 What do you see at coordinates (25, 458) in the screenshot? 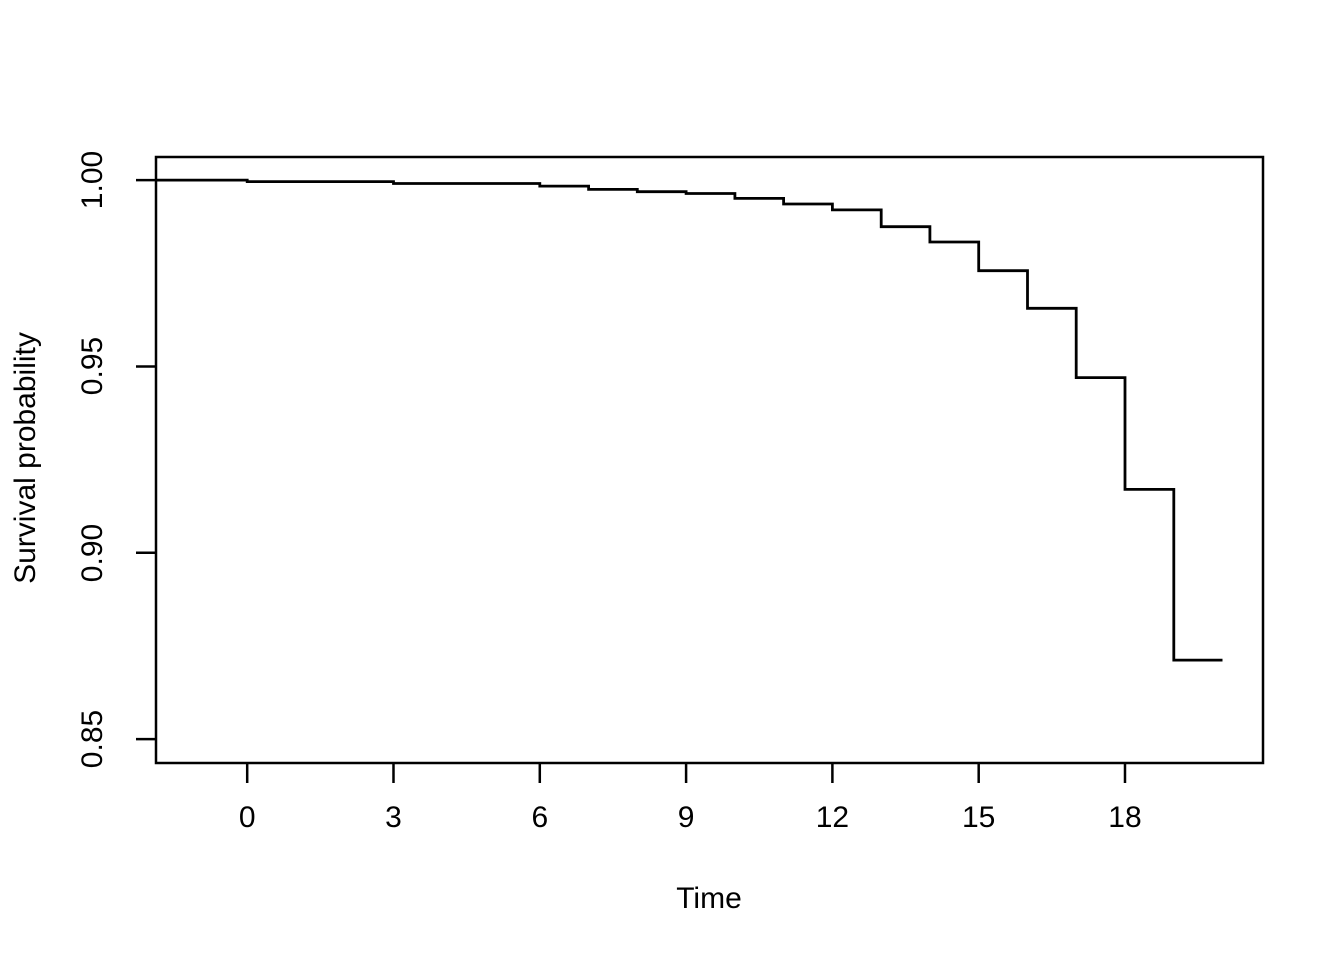
I see `y-axis-title: Survival probability` at bounding box center [25, 458].